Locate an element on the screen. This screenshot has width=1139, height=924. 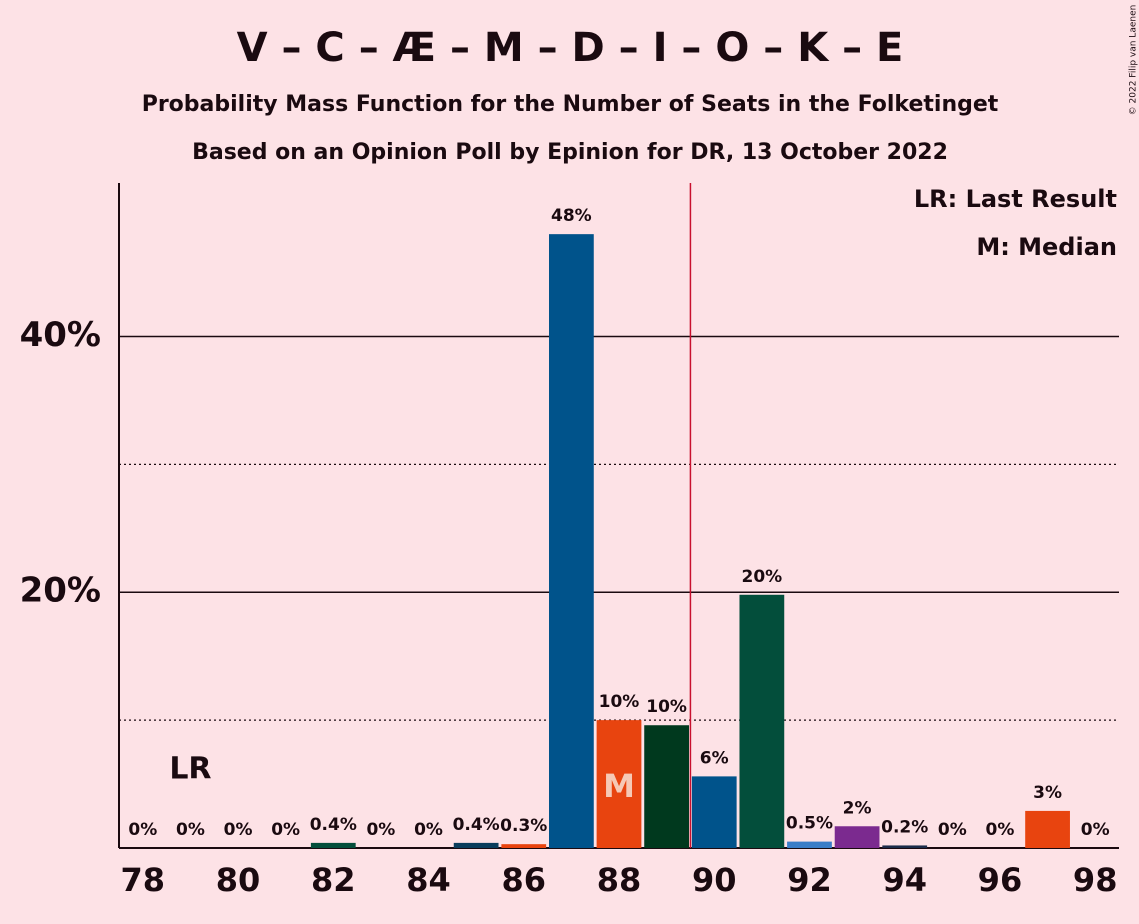
value-label: 6% is located at coordinates (714, 758).